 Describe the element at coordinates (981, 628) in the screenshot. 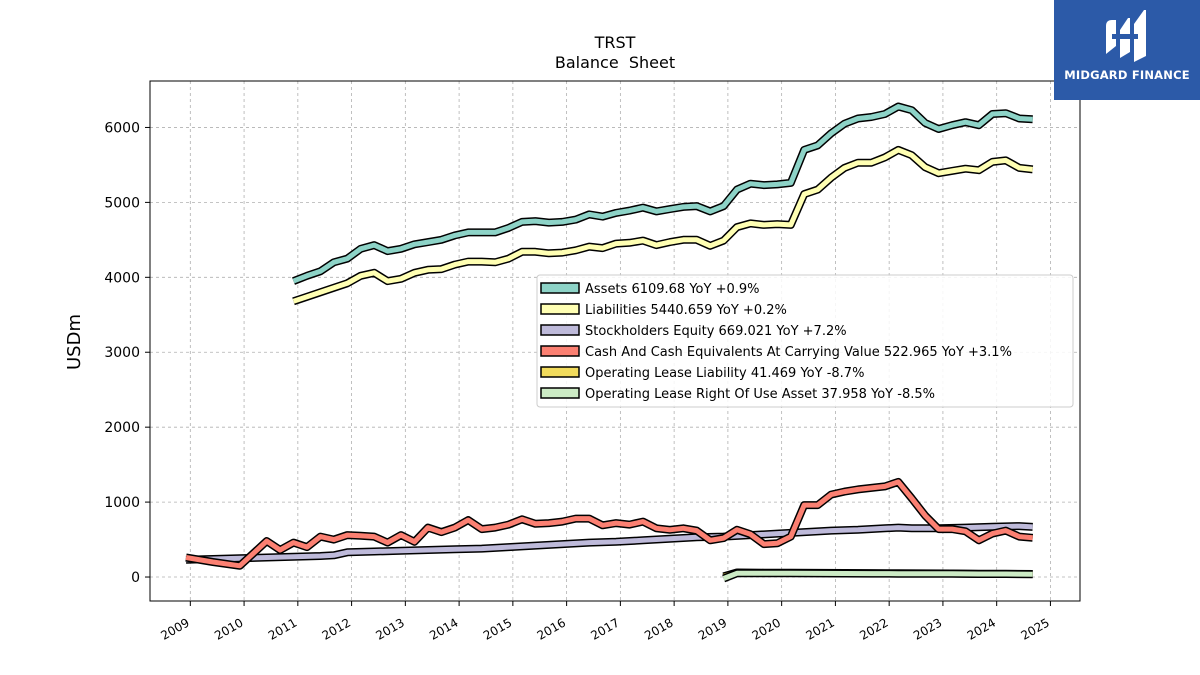

I see `x-tick-label: 2024` at that location.